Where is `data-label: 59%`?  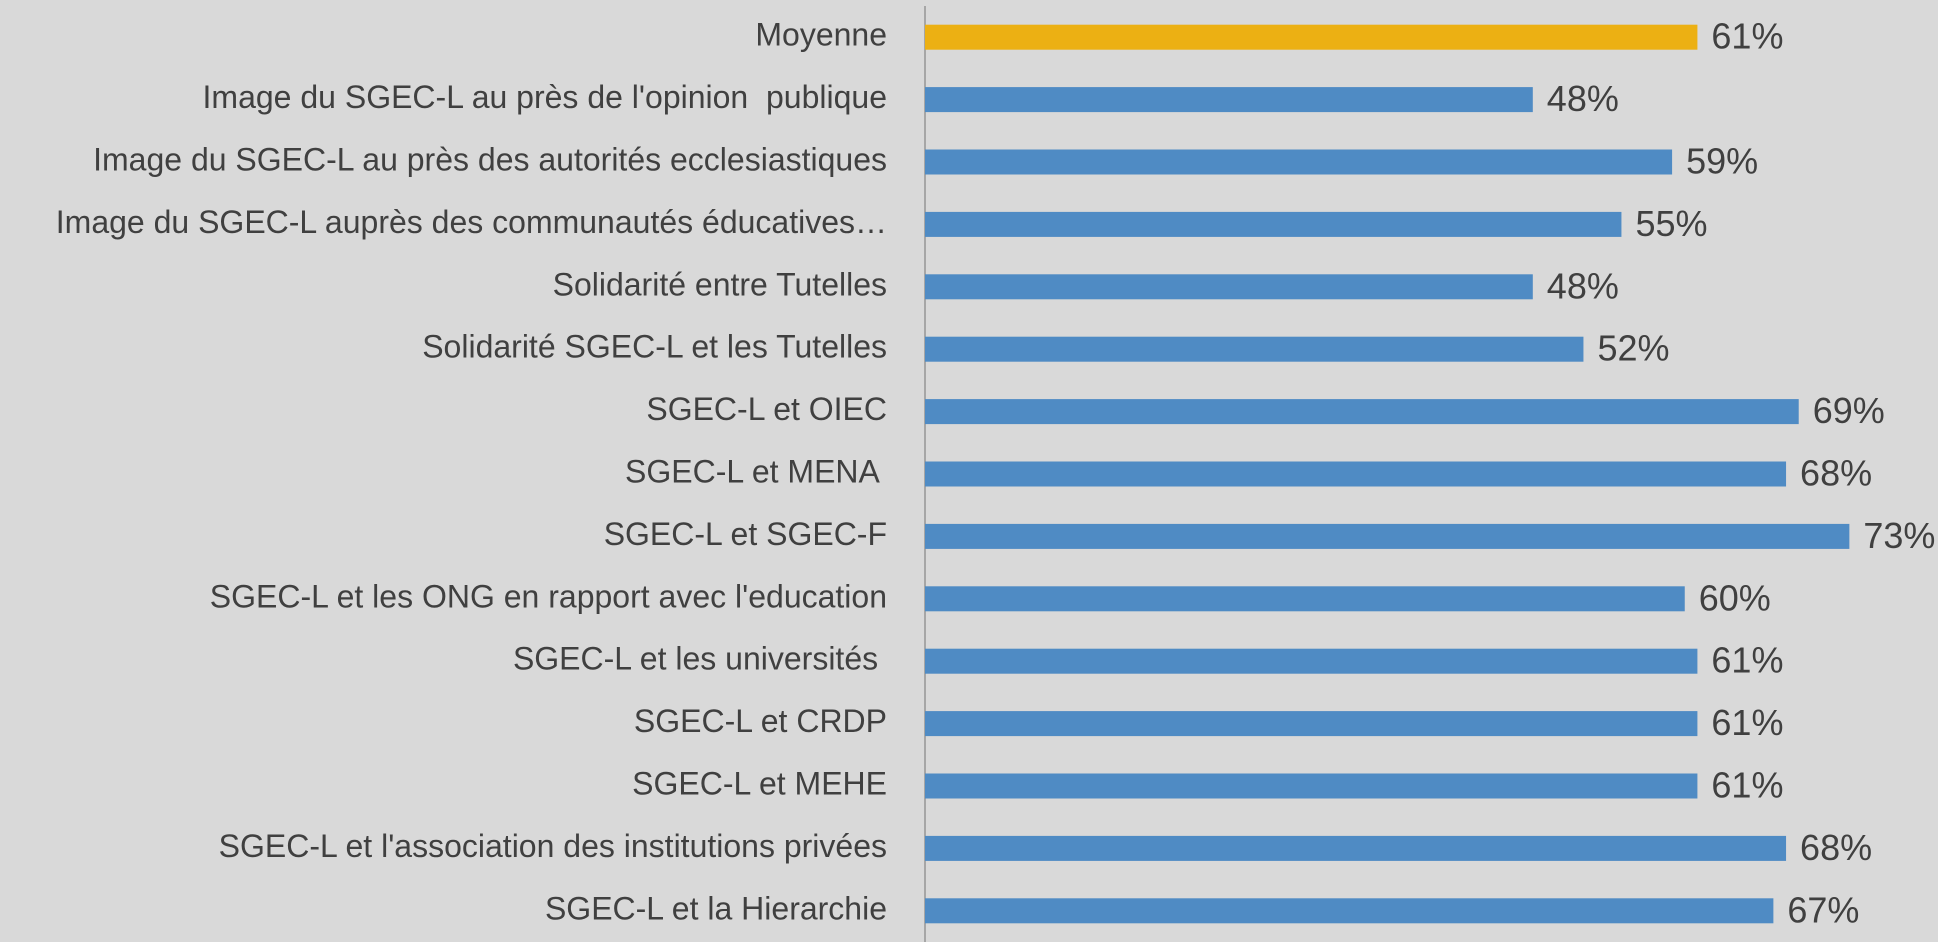 data-label: 59% is located at coordinates (1722, 161).